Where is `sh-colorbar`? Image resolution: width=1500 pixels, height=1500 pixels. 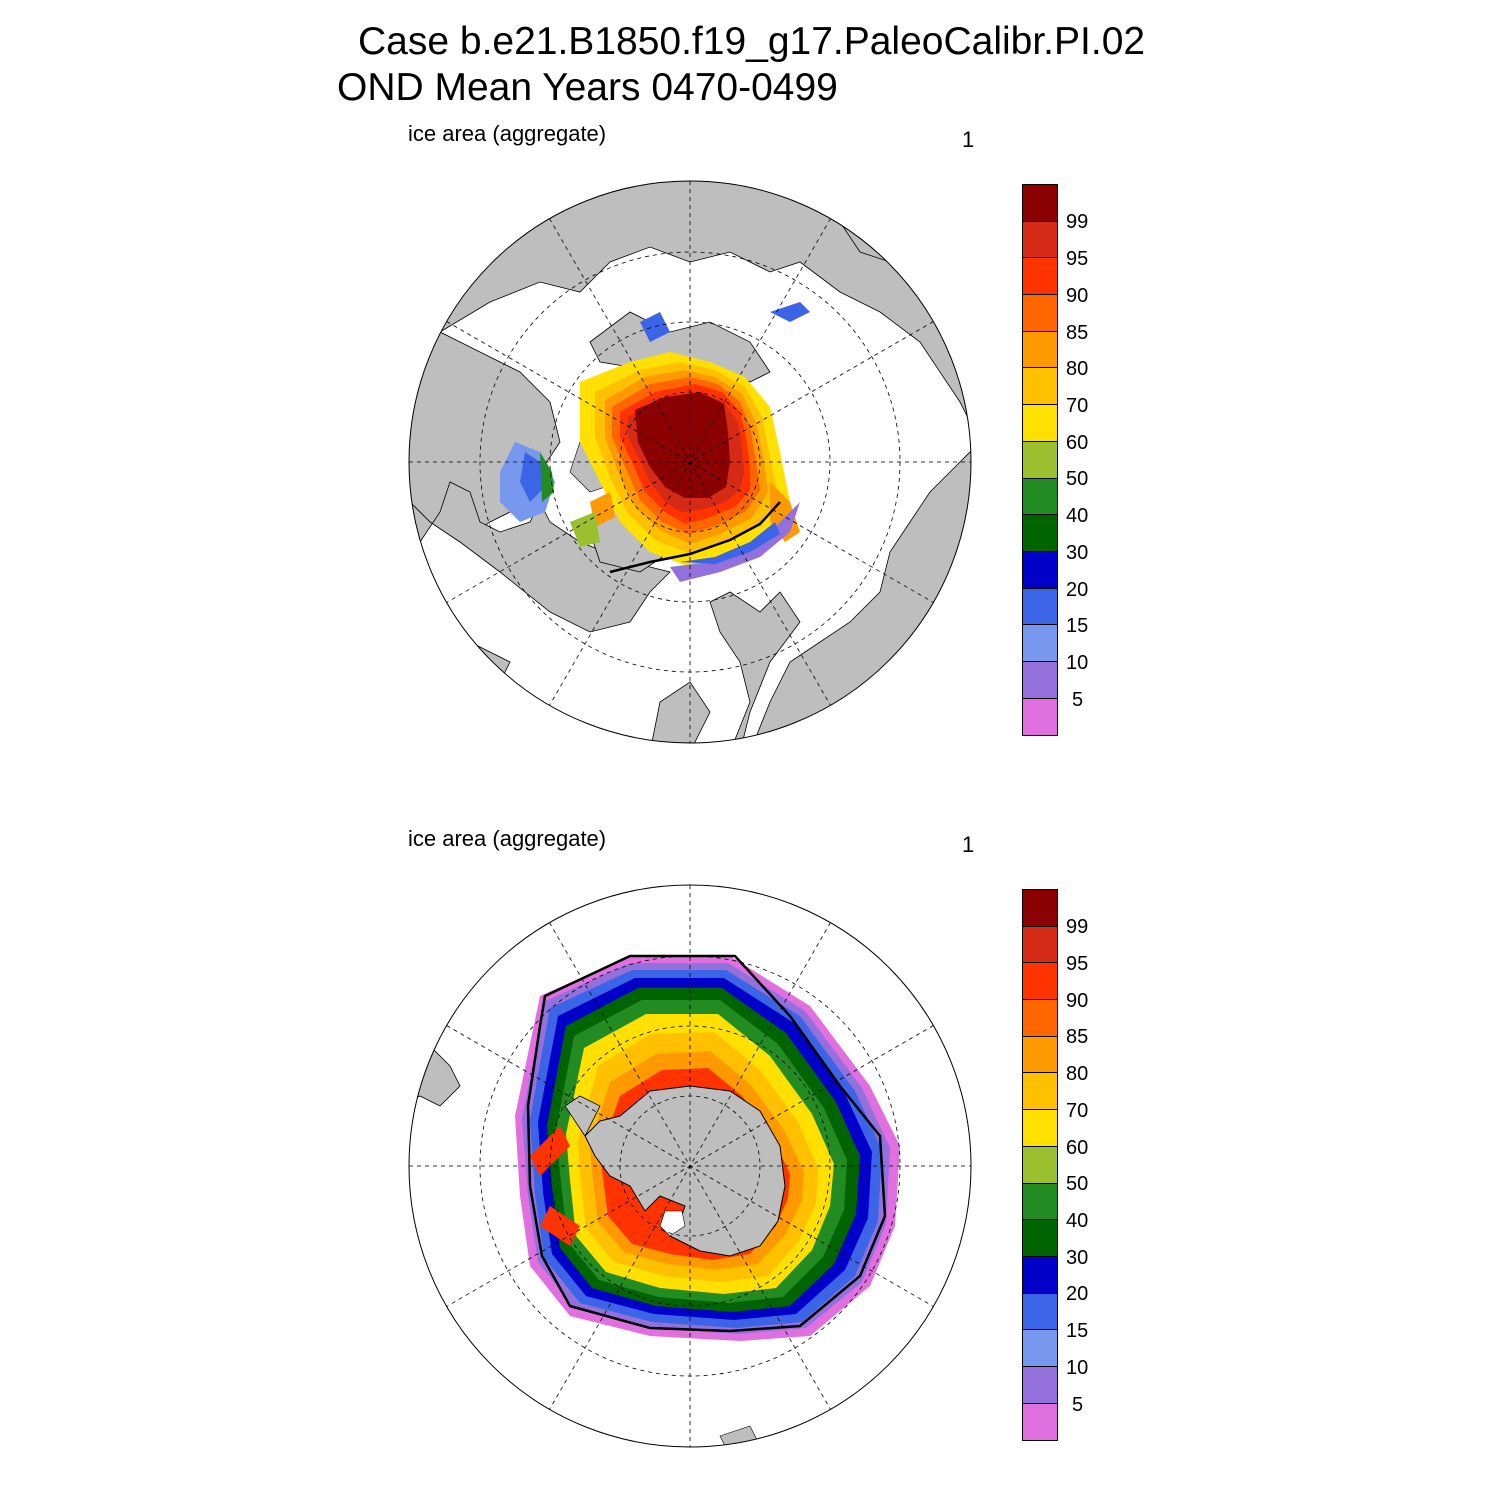
sh-colorbar is located at coordinates (1040, 1165).